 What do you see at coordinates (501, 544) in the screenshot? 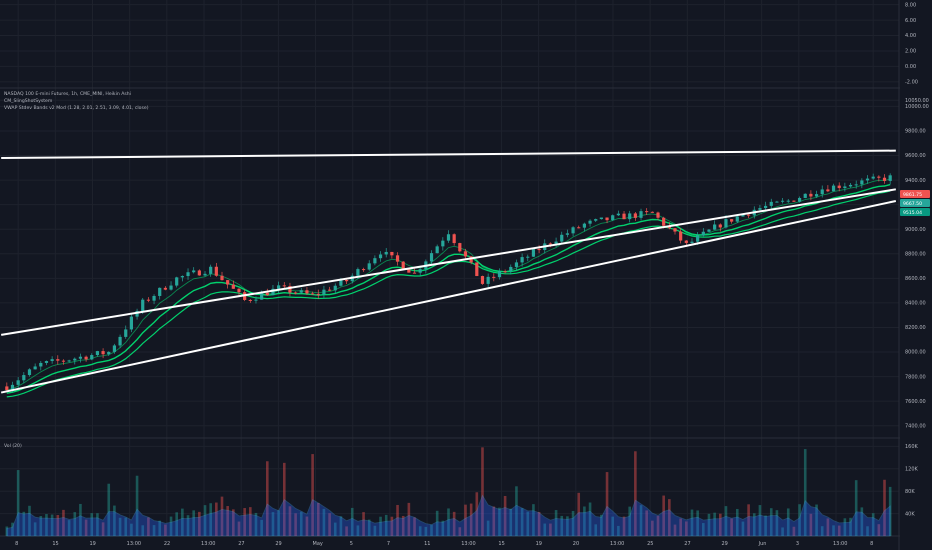
I see `time-tick-label: 15` at bounding box center [501, 544].